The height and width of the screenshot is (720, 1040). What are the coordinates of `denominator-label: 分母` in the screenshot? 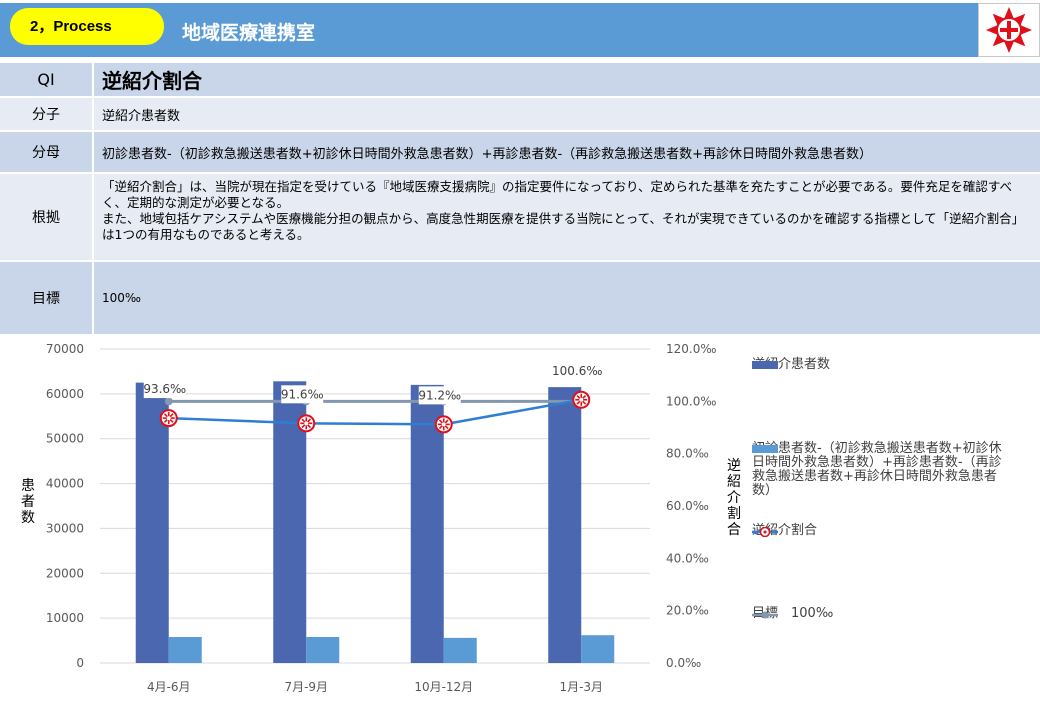 It's located at (46, 152).